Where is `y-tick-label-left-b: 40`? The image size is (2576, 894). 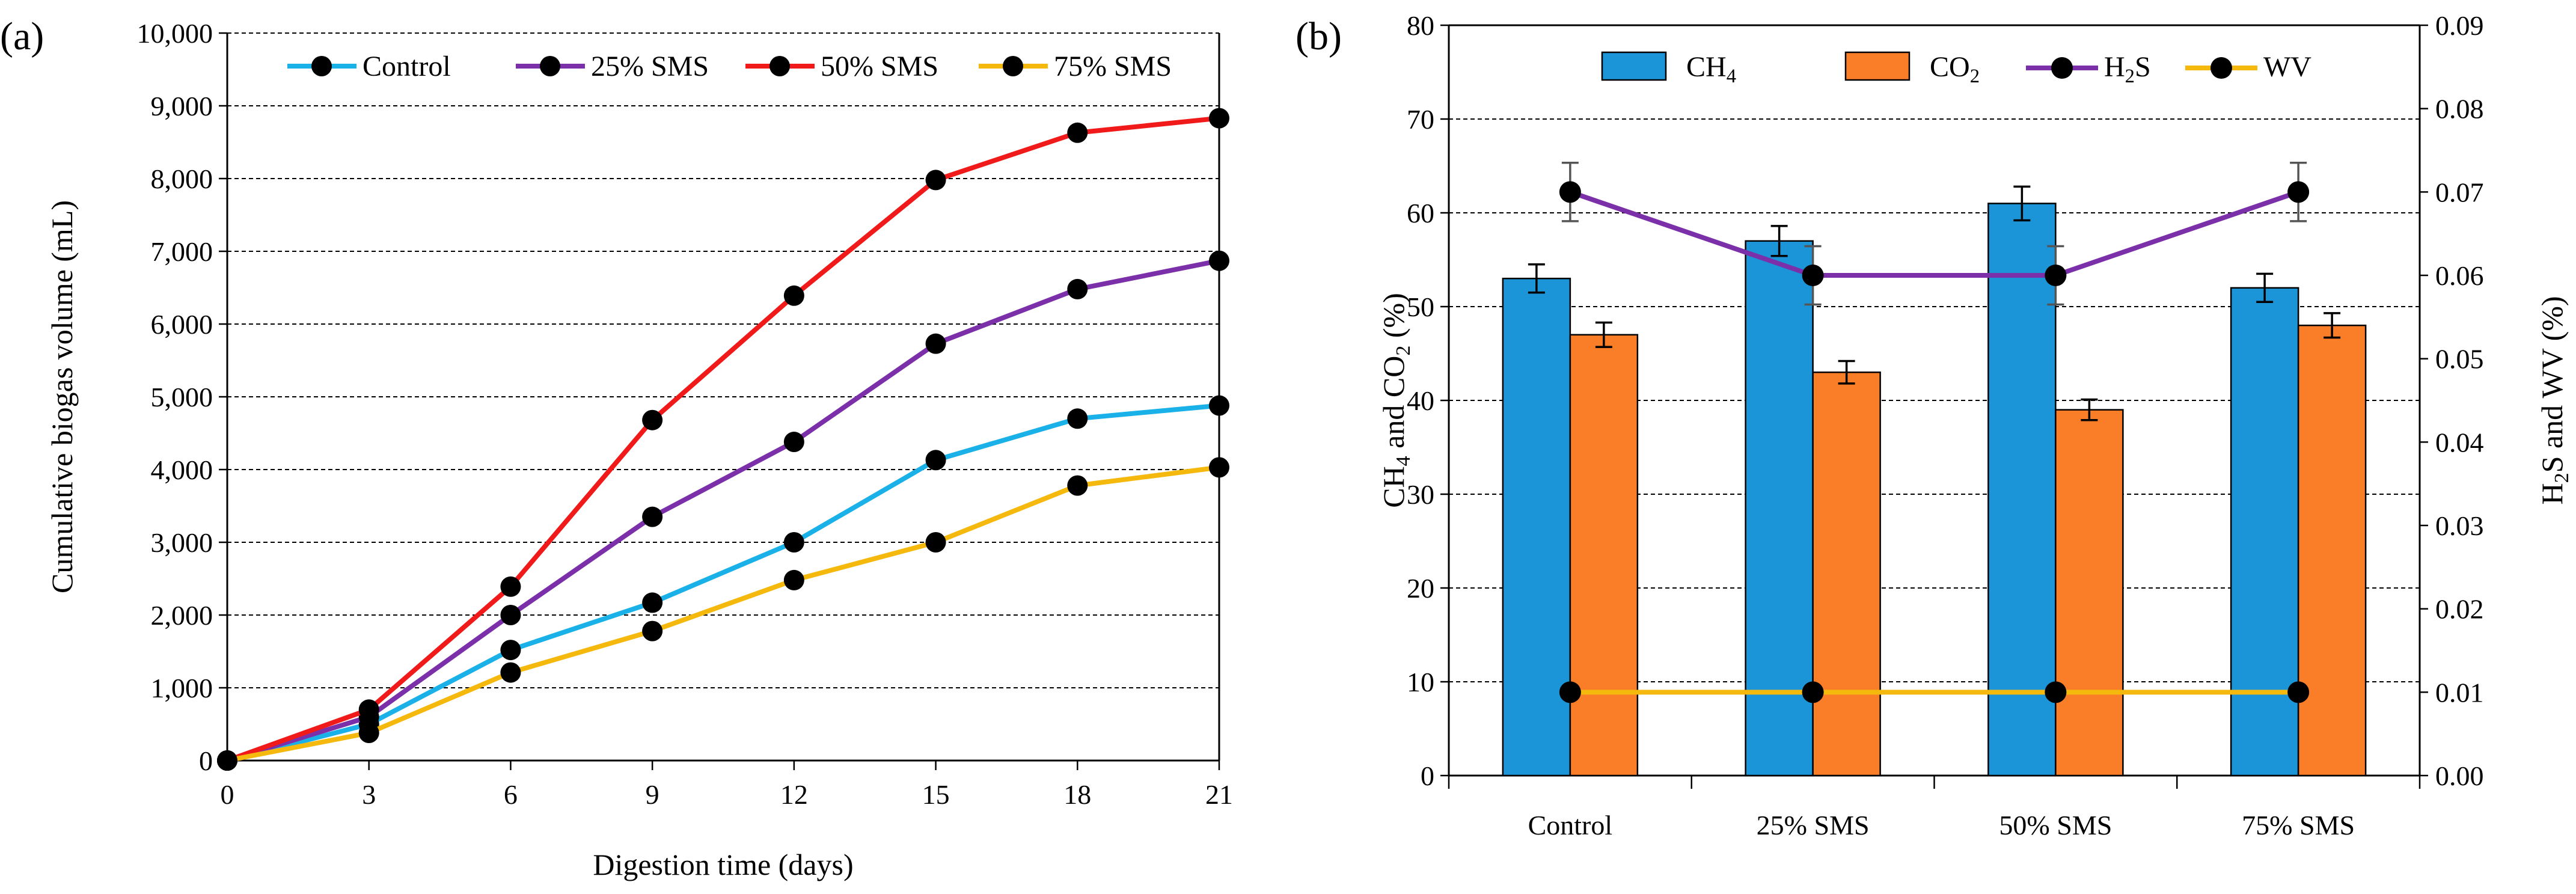
y-tick-label-left-b: 40 is located at coordinates (1420, 400).